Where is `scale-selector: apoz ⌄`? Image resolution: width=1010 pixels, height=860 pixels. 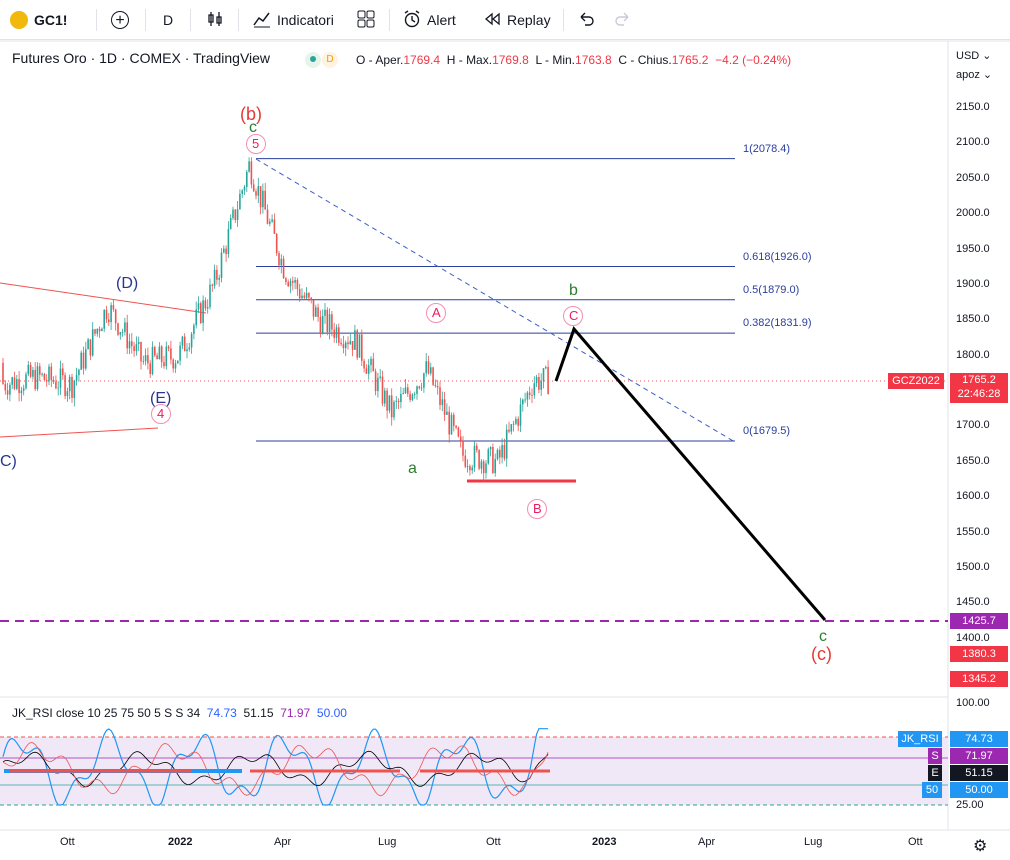
scale-selector: apoz ⌄ is located at coordinates (974, 74).